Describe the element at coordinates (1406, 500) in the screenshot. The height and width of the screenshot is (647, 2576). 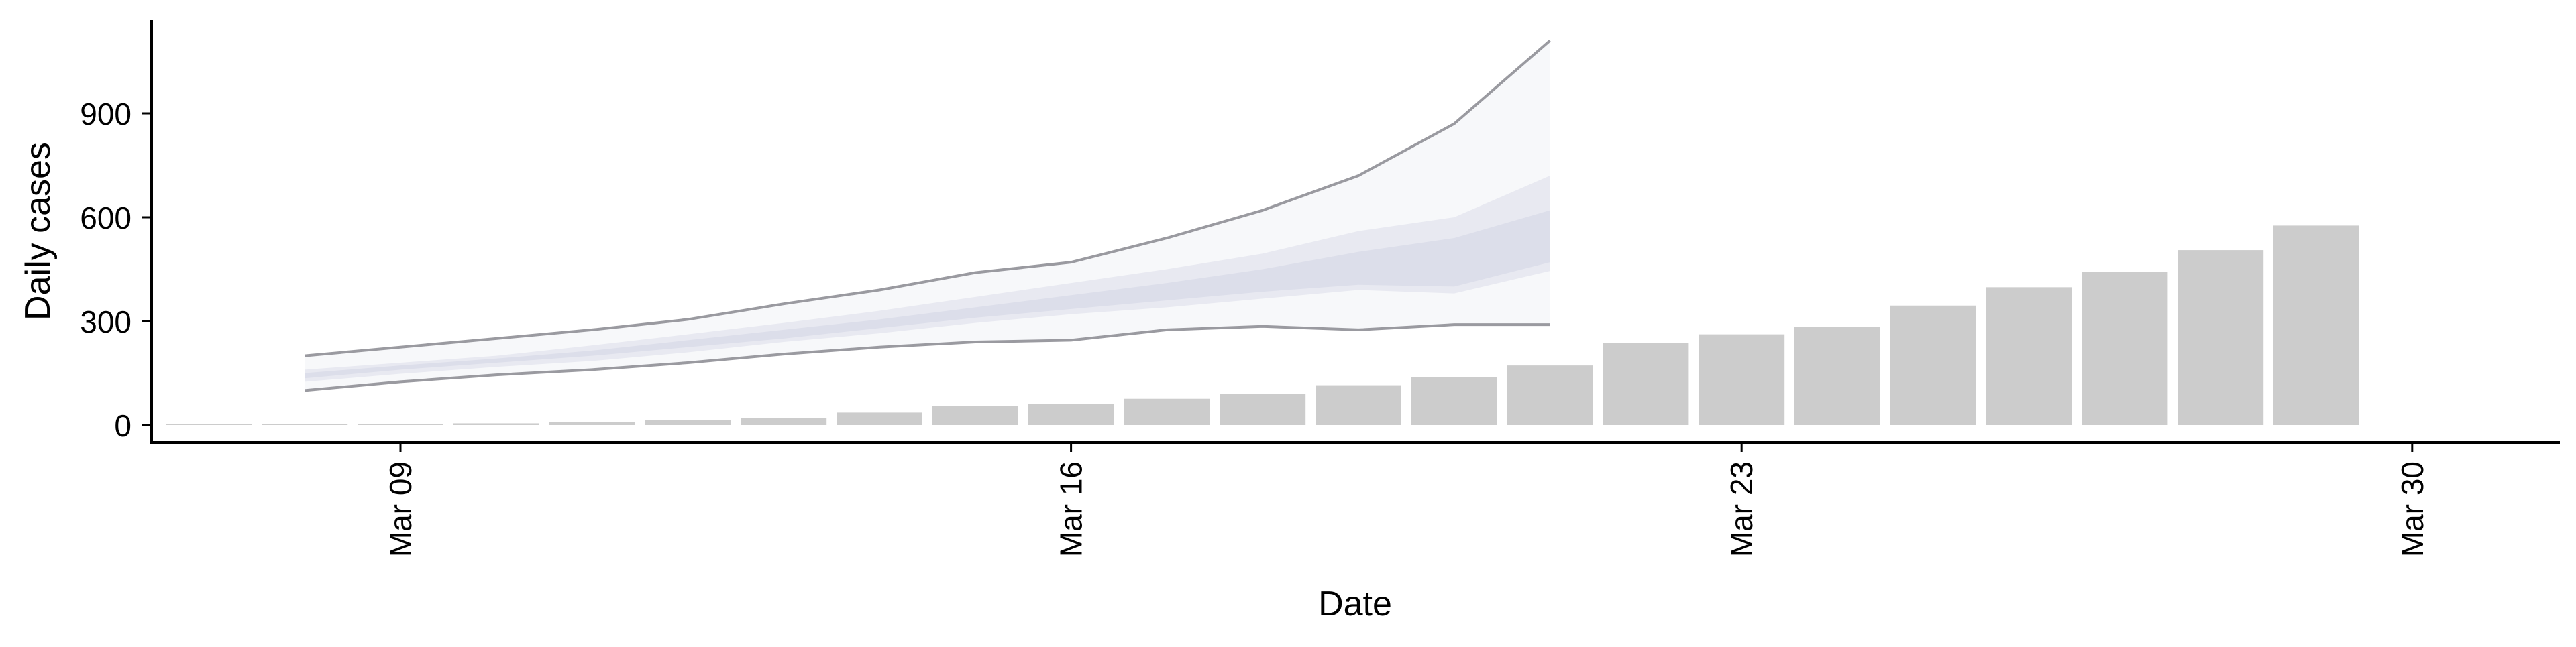
I see `x-ticks-group: Mar 09 Mar 16 Mar 23 Mar 30` at that location.